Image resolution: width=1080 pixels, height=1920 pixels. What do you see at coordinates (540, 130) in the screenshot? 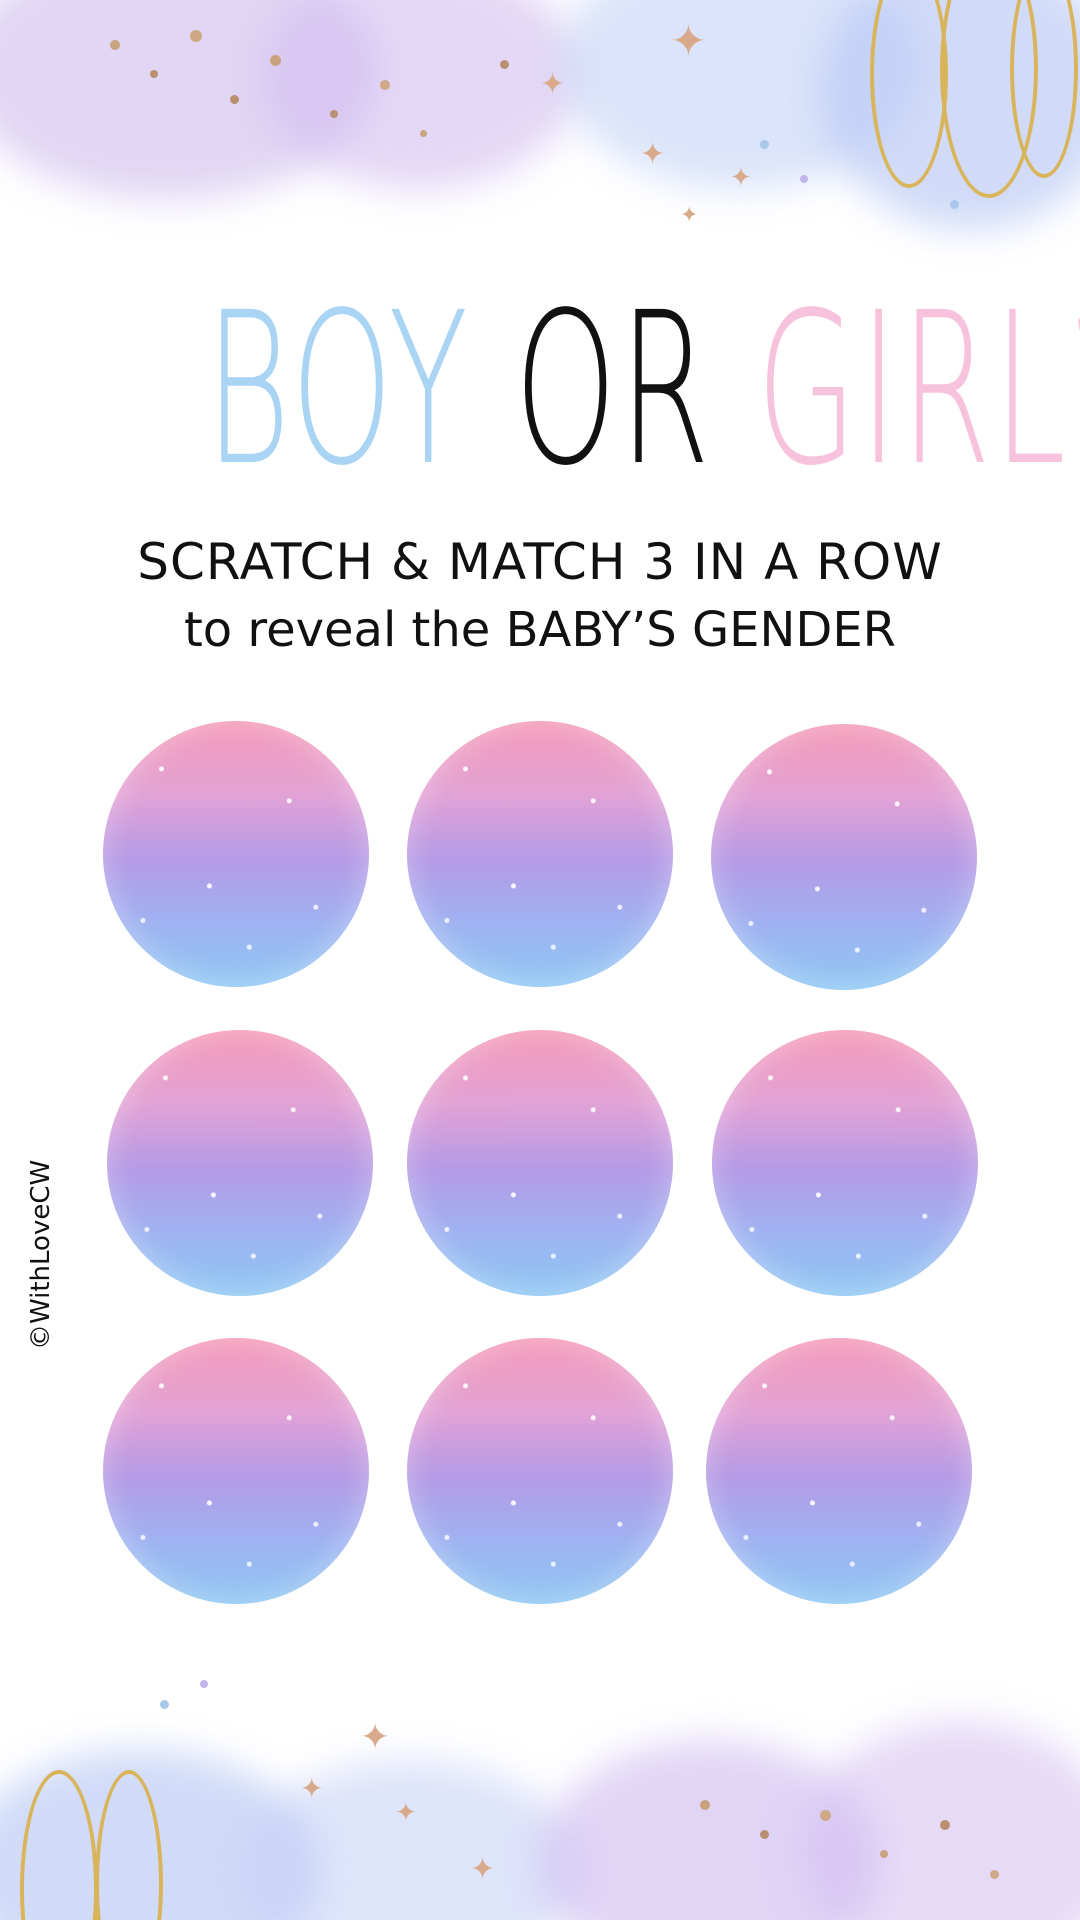
I see `top-watercolor-decoration: ✦ ✦ ✦ ✦ ✦` at bounding box center [540, 130].